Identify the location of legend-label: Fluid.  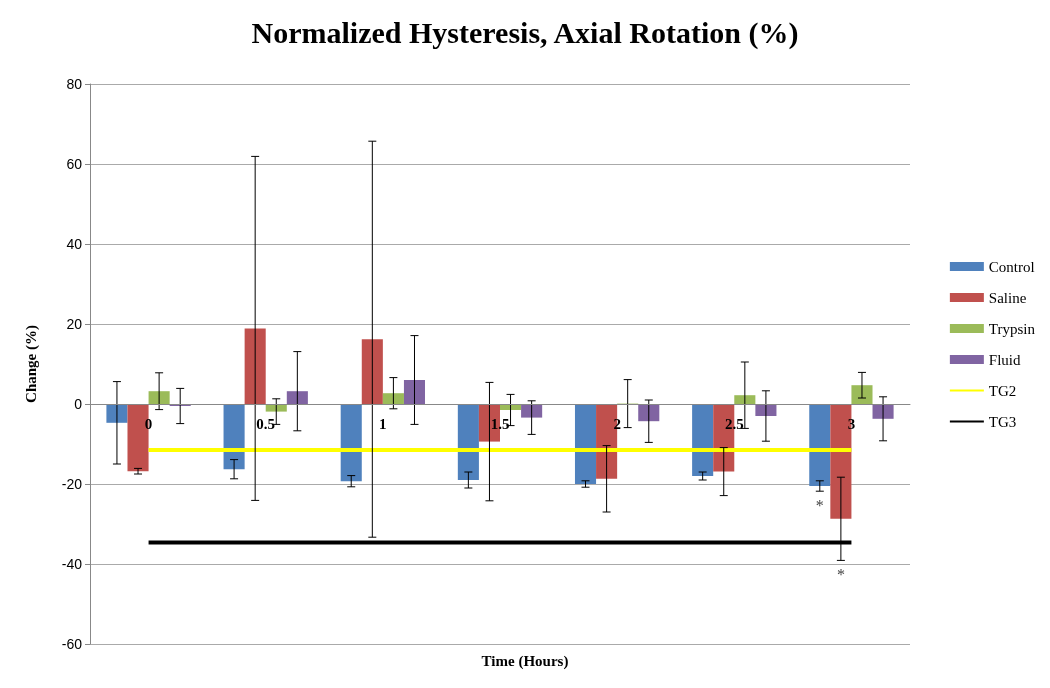
(1005, 359).